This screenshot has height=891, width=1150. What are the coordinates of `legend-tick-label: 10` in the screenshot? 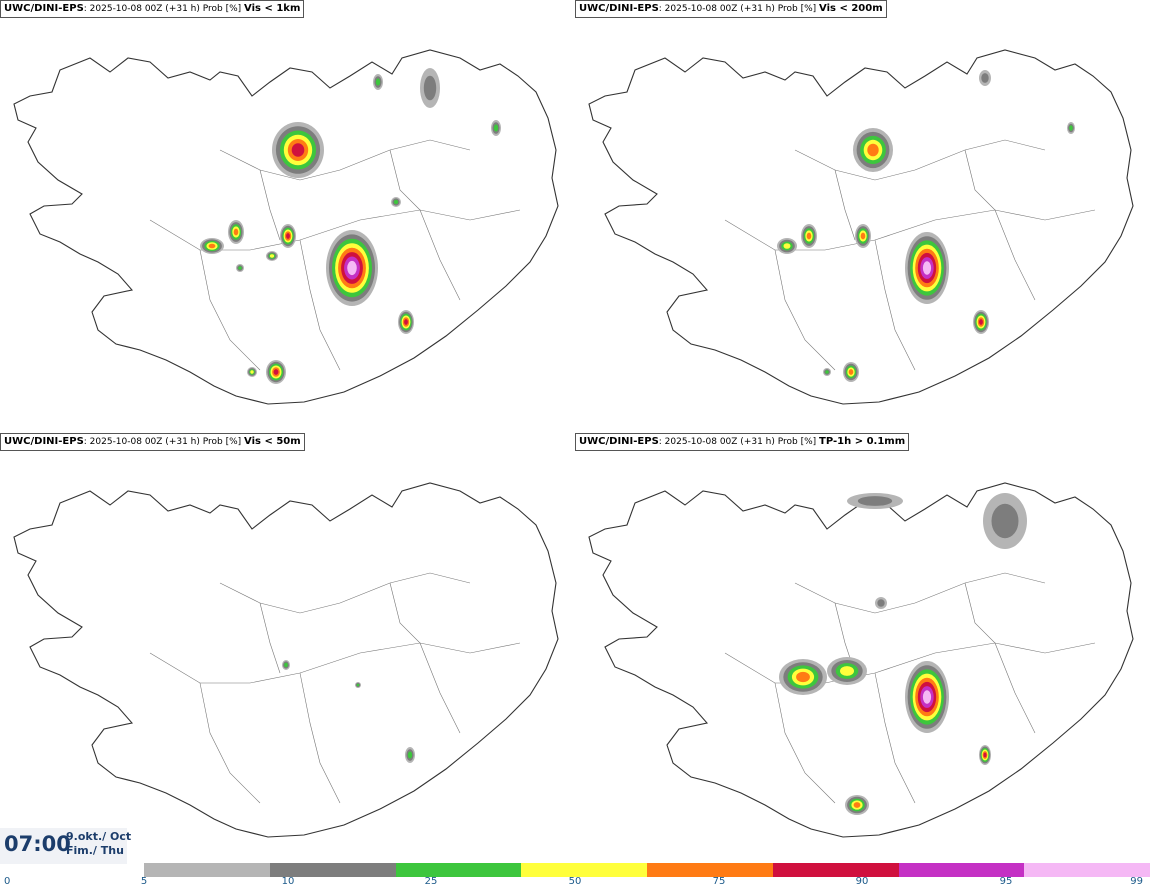 It's located at (288, 881).